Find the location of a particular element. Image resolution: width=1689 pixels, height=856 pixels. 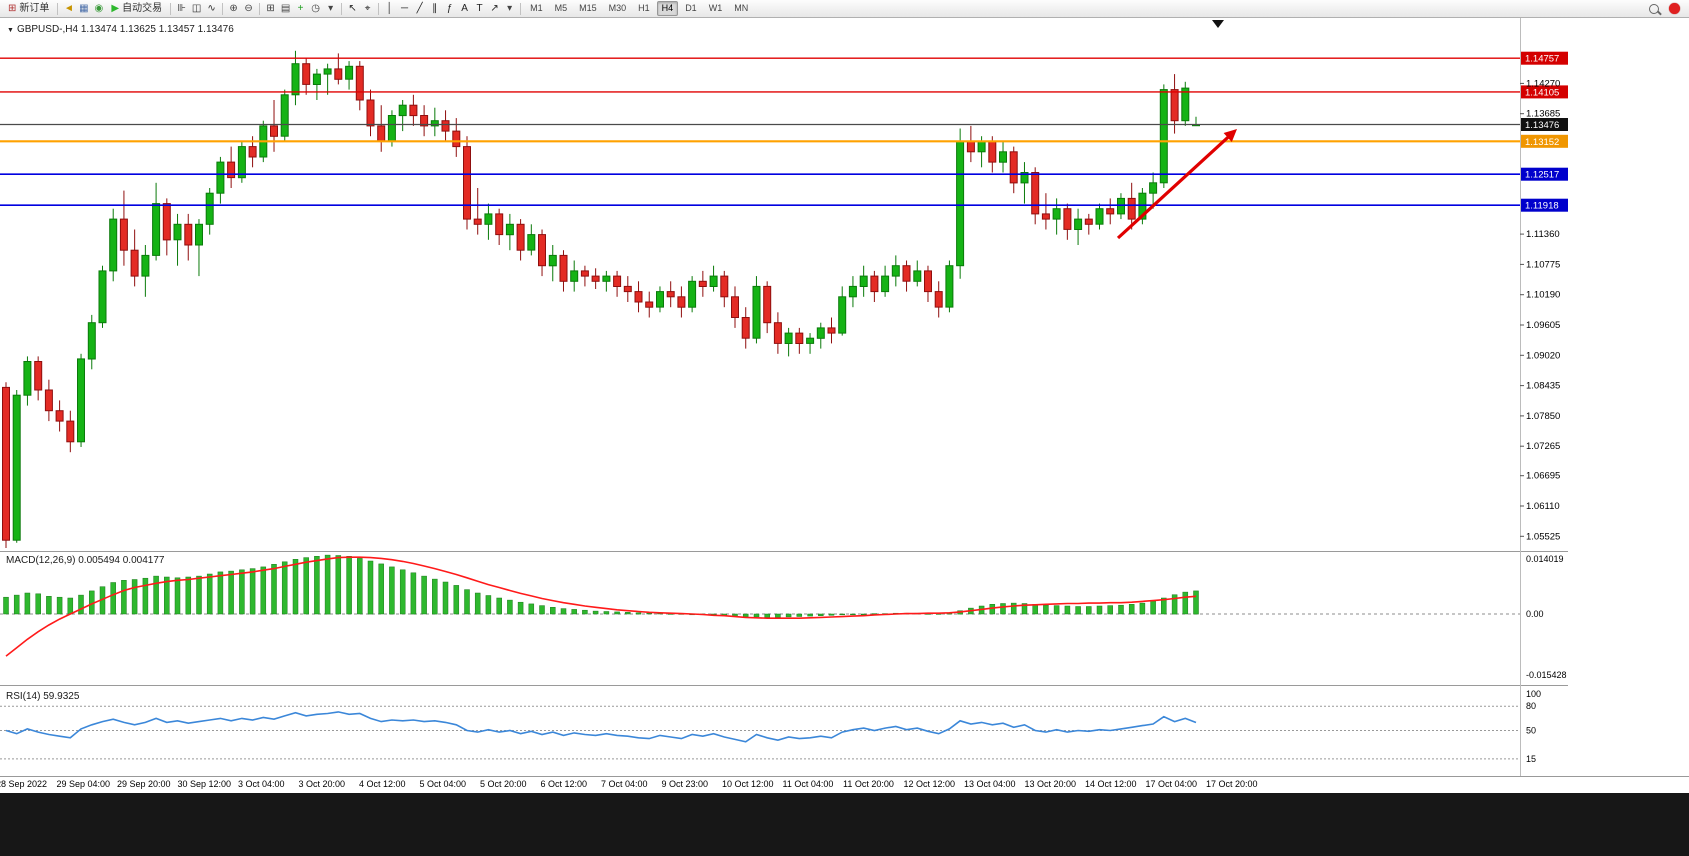

crosshair-icon: ⌖ is located at coordinates (367, 9).